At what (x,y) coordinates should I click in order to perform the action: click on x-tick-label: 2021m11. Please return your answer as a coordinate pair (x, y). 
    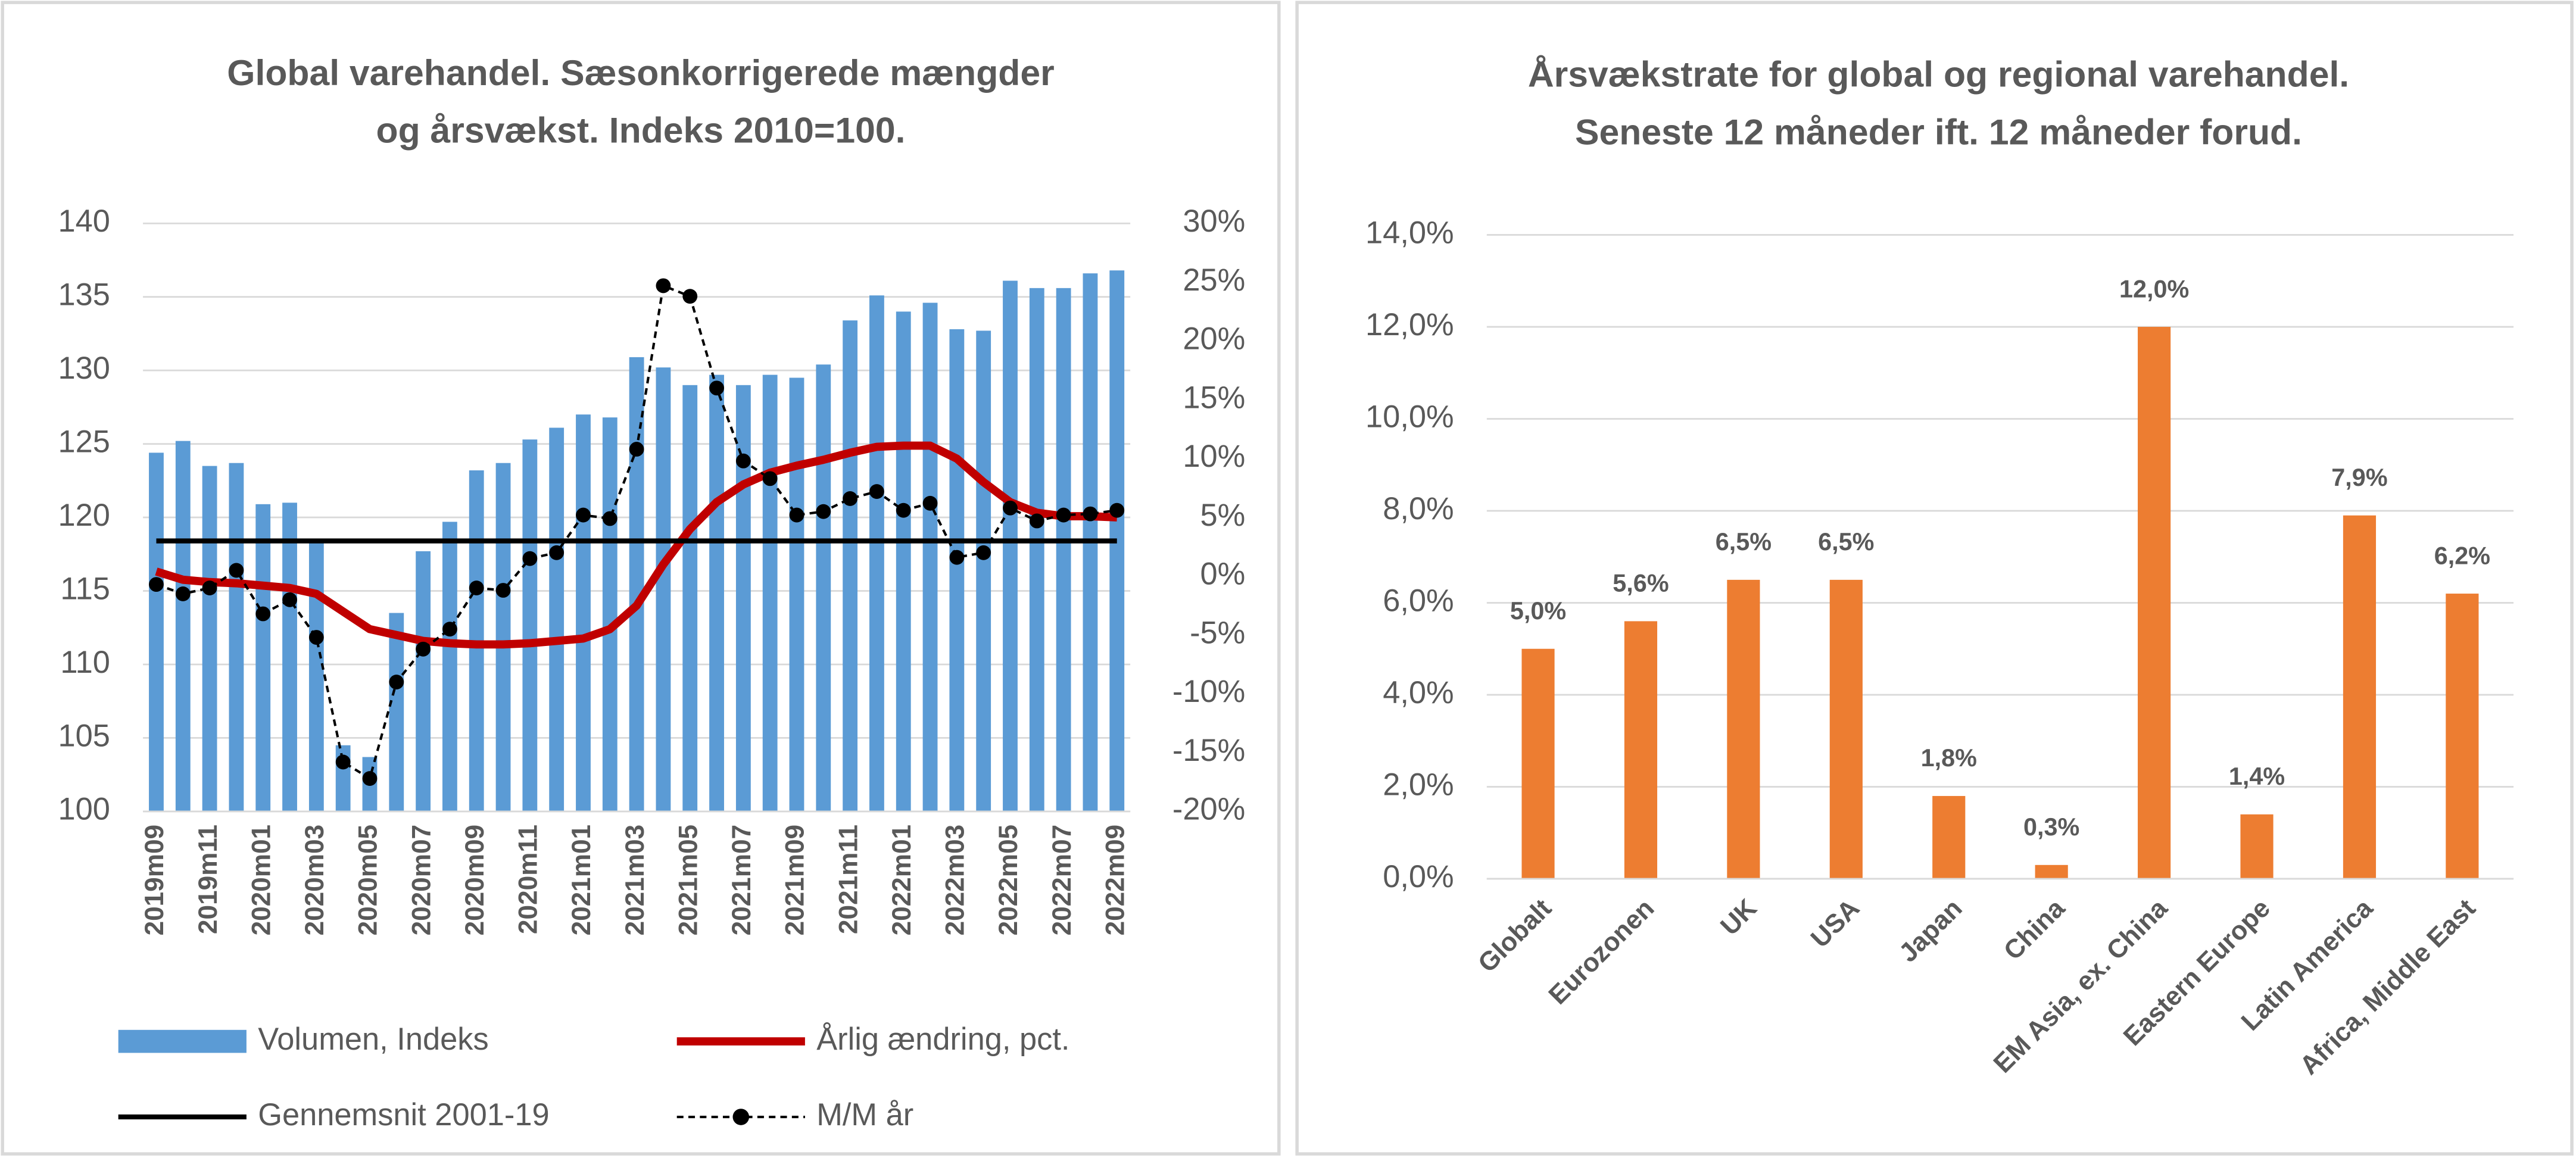
    Looking at the image, I should click on (849, 879).